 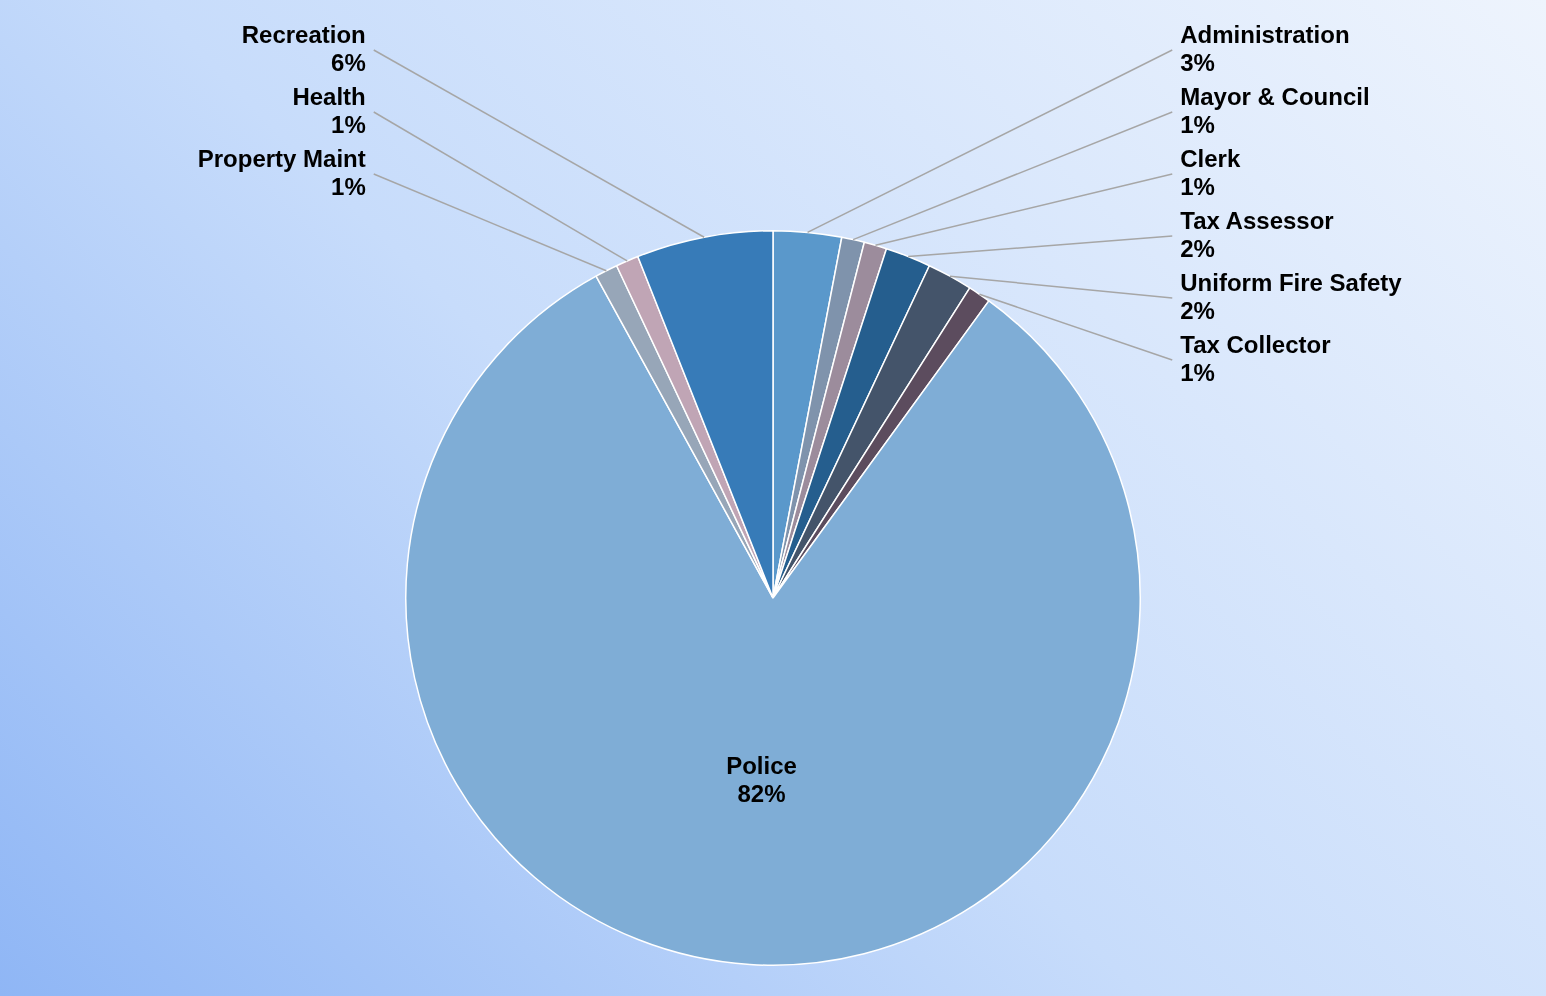 I want to click on slice-label: Recreation, so click(x=303, y=34).